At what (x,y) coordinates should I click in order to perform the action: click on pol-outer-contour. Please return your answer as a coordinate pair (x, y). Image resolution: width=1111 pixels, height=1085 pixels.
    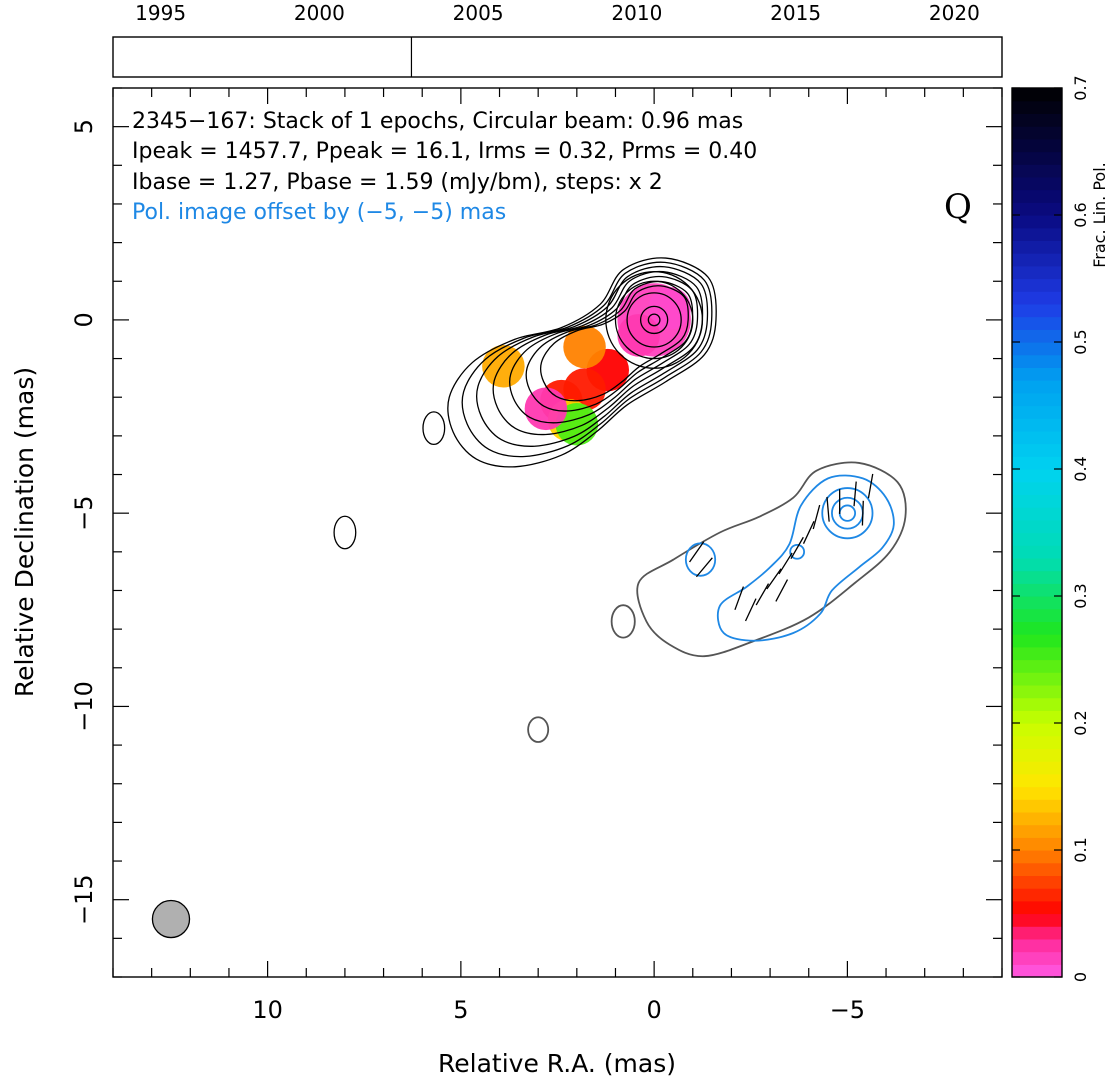
    Looking at the image, I should click on (771, 559).